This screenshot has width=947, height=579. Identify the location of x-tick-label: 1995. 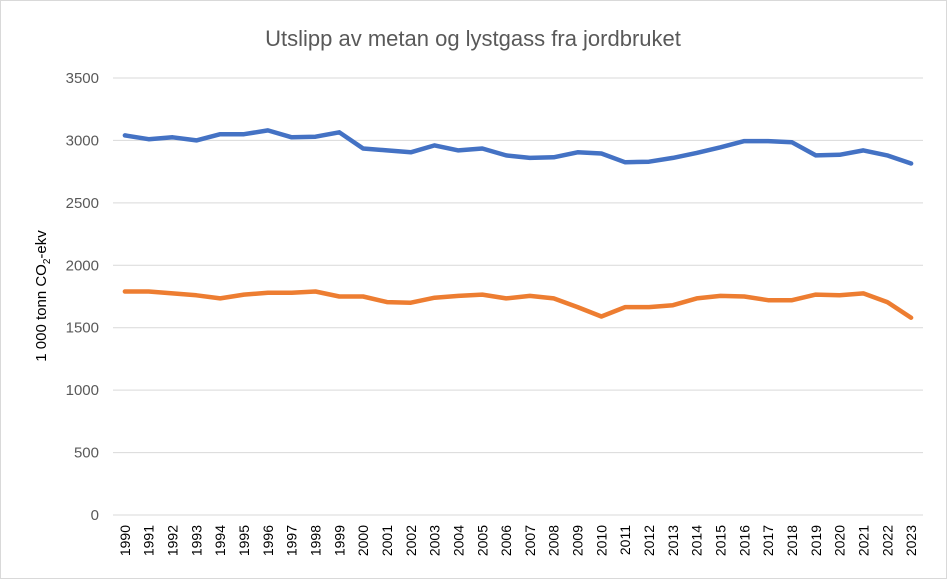
(244, 540).